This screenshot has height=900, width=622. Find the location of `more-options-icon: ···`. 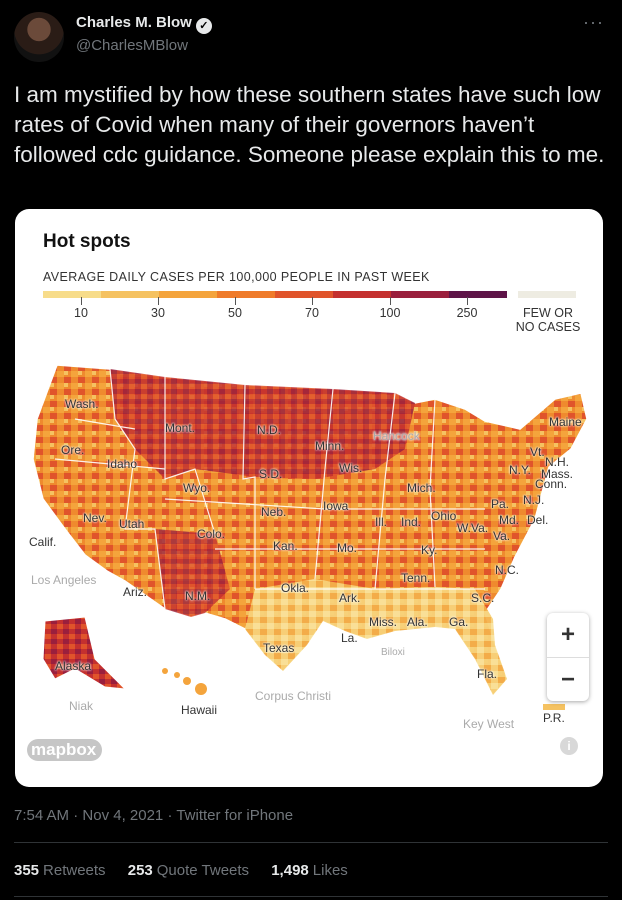

more-options-icon: ··· is located at coordinates (593, 22).